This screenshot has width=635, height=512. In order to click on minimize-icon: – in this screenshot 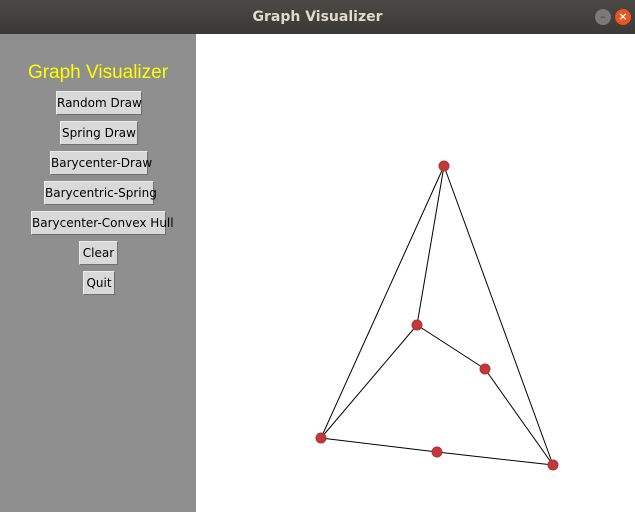, I will do `click(603, 17)`.